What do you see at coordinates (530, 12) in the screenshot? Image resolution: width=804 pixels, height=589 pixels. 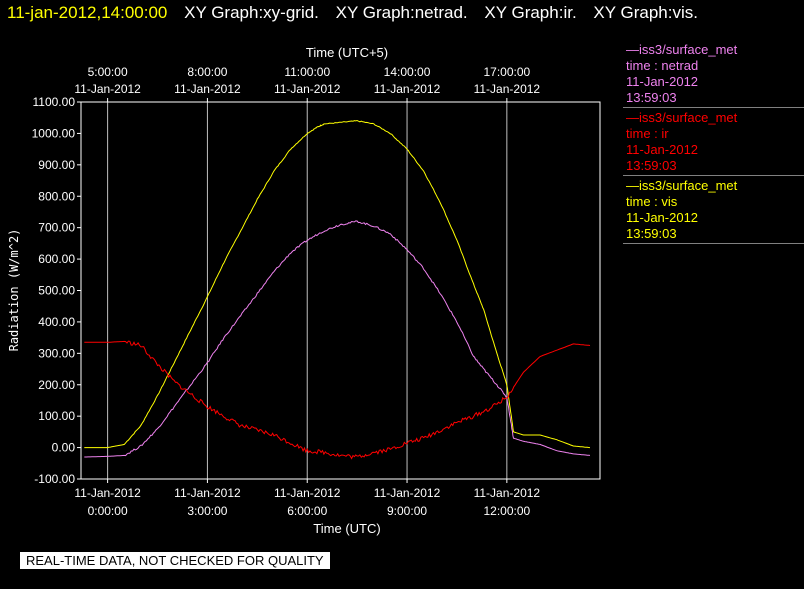 I see `graph-title-ir: XY Graph:ir.` at bounding box center [530, 12].